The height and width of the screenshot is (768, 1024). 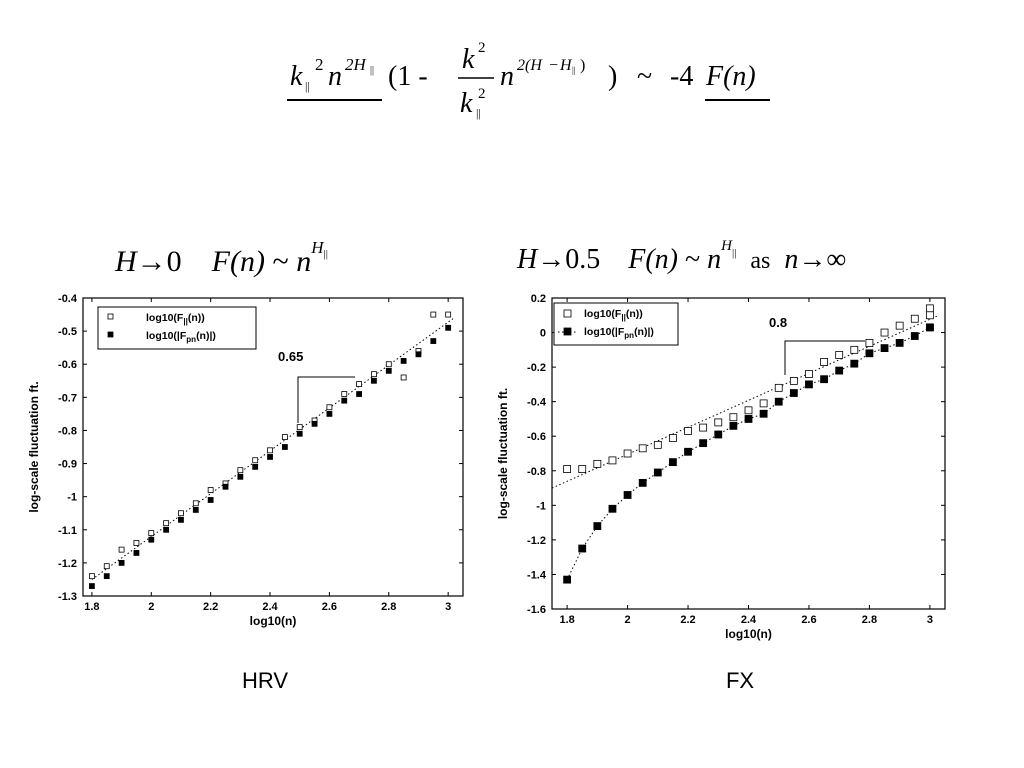 What do you see at coordinates (335, 76) in the screenshot?
I see `formula-n: n` at bounding box center [335, 76].